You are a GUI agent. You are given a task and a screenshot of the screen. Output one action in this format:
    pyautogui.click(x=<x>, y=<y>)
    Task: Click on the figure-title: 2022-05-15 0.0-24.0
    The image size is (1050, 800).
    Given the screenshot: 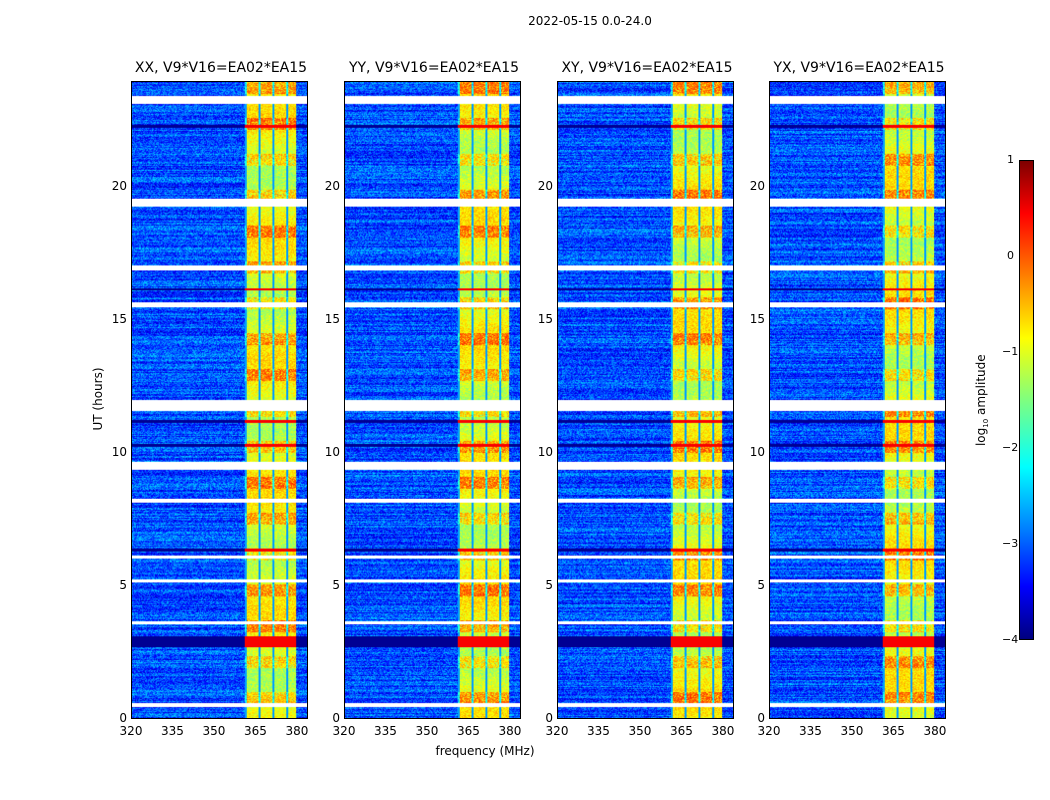 What is the action you would take?
    pyautogui.click(x=590, y=21)
    